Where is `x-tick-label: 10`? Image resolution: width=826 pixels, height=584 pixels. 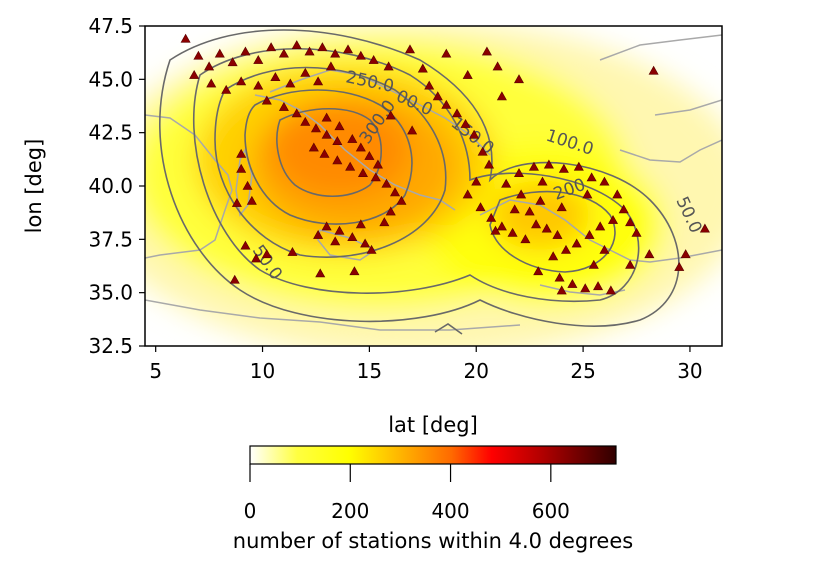
x-tick-label: 10 is located at coordinates (262, 371).